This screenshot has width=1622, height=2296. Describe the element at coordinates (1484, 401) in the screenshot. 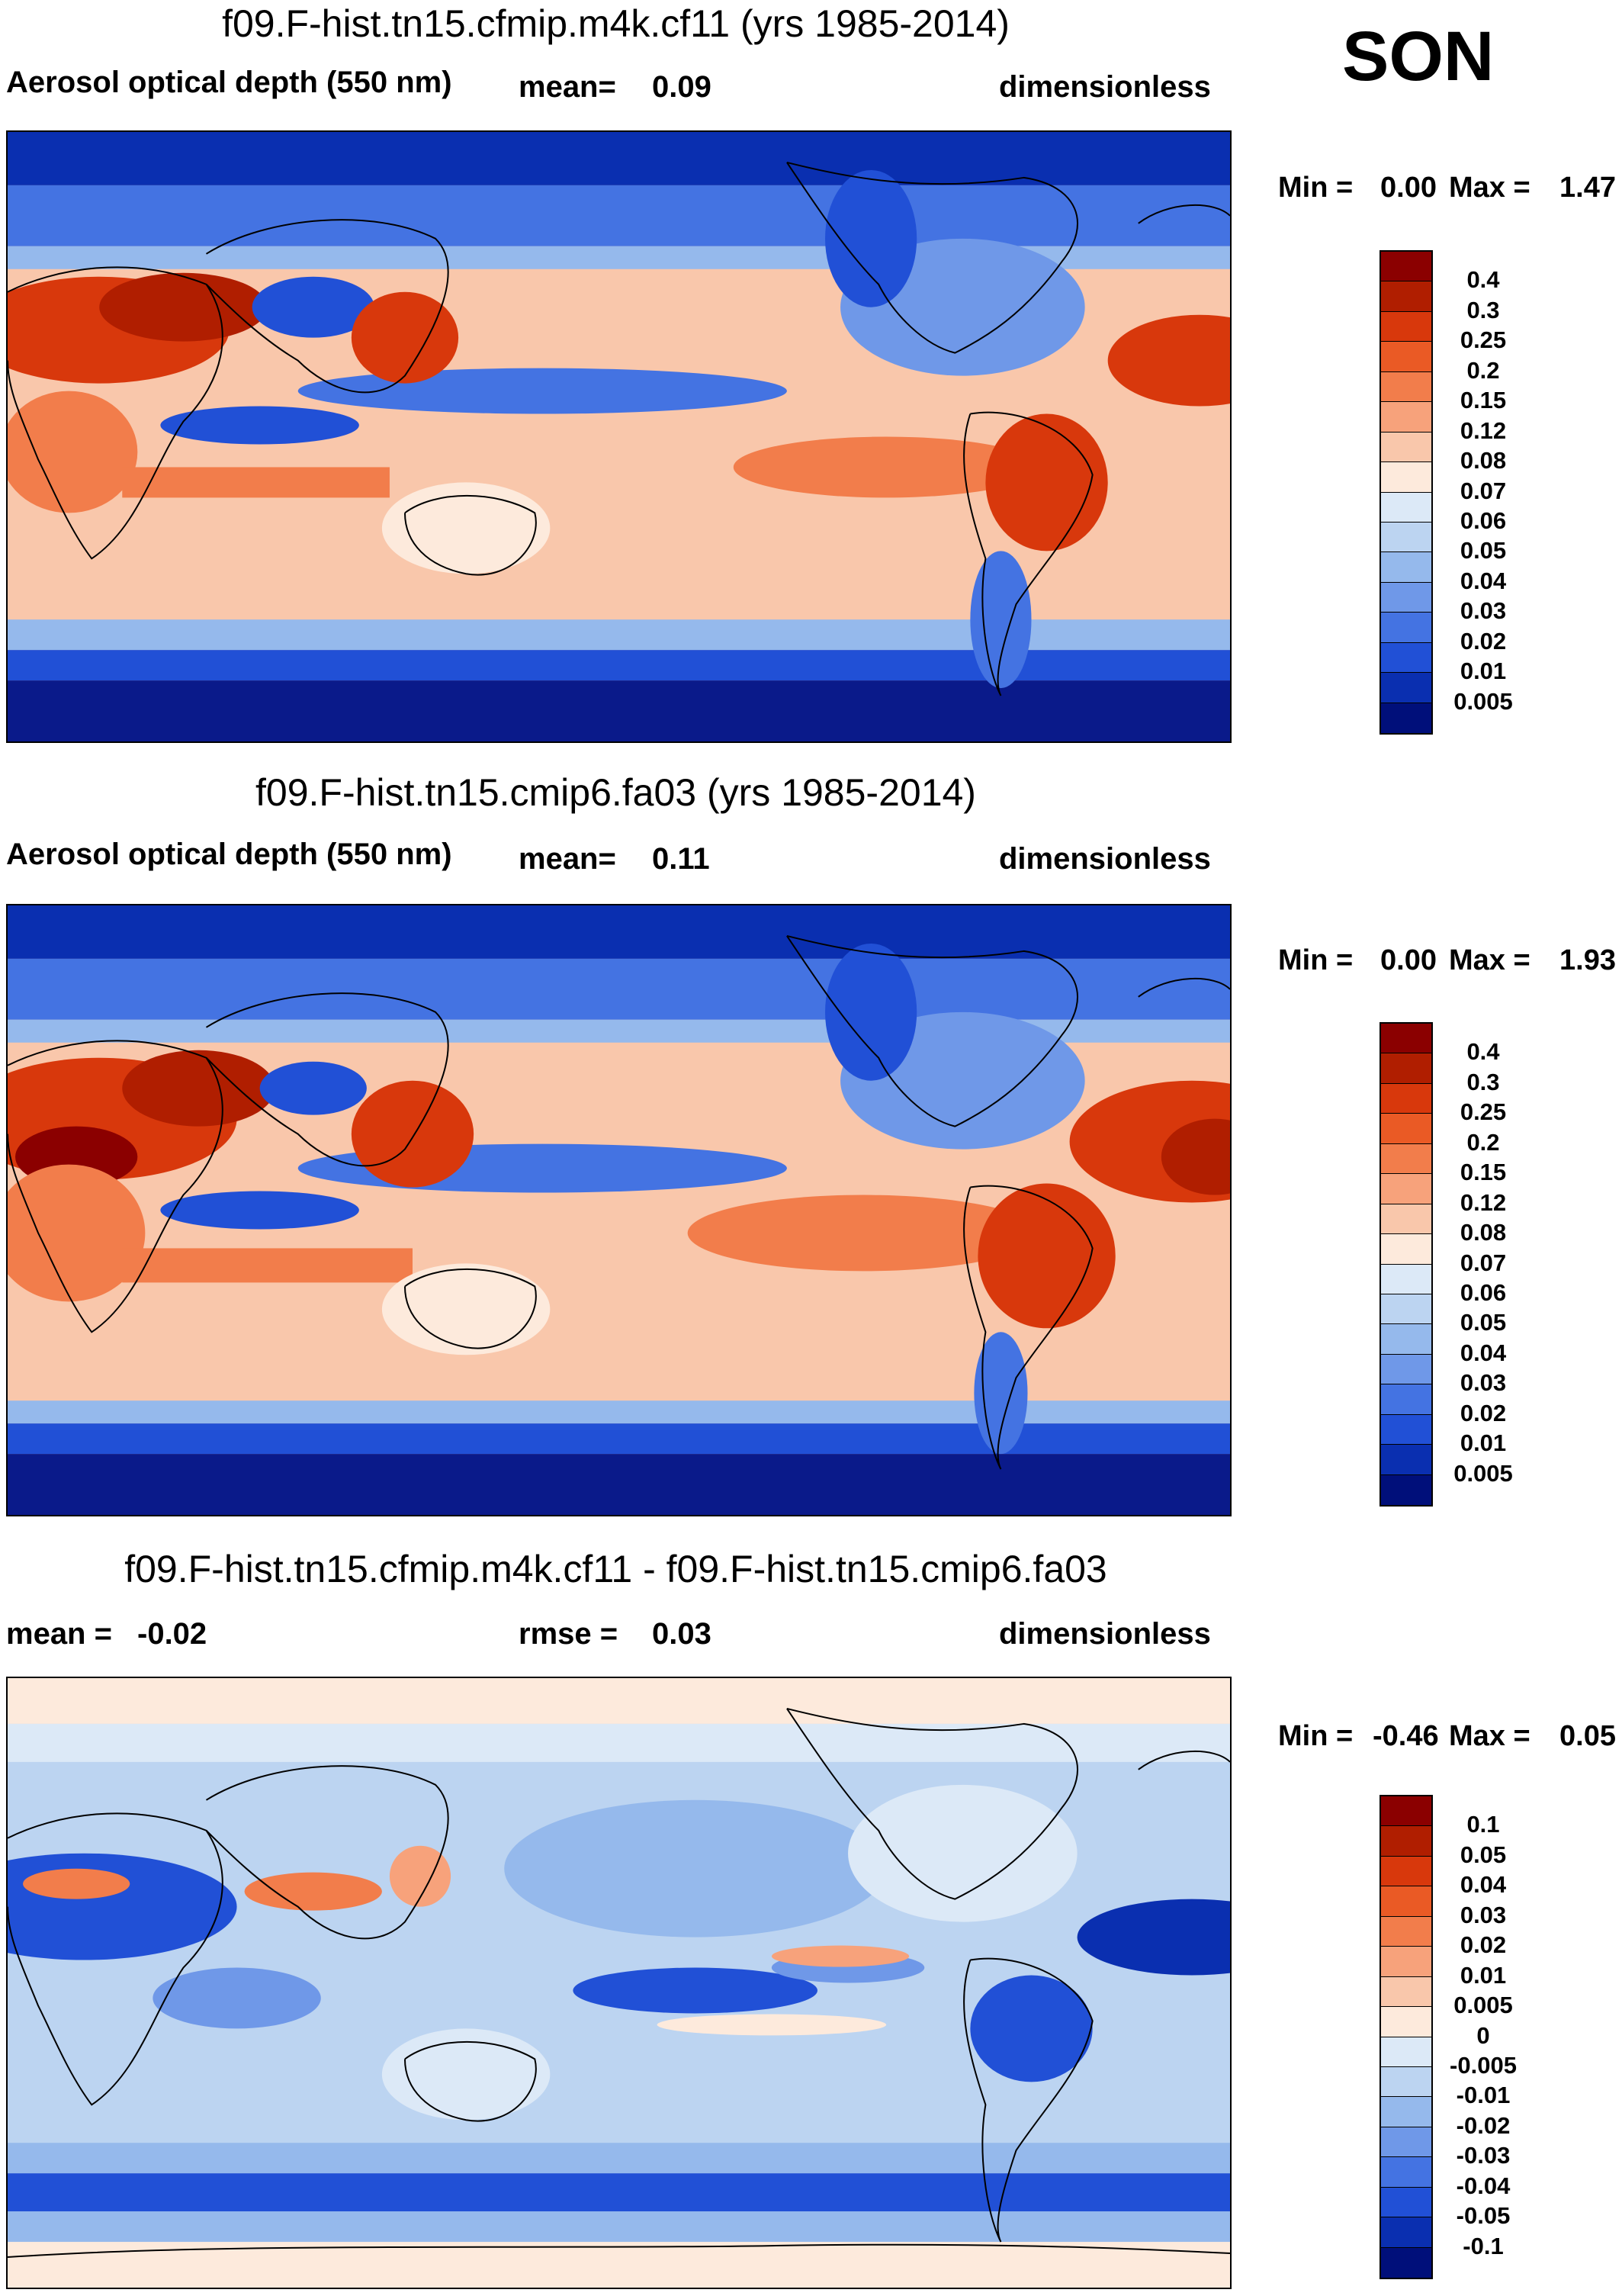

I see `panel1-colorbar-tick-label: 0.15` at that location.